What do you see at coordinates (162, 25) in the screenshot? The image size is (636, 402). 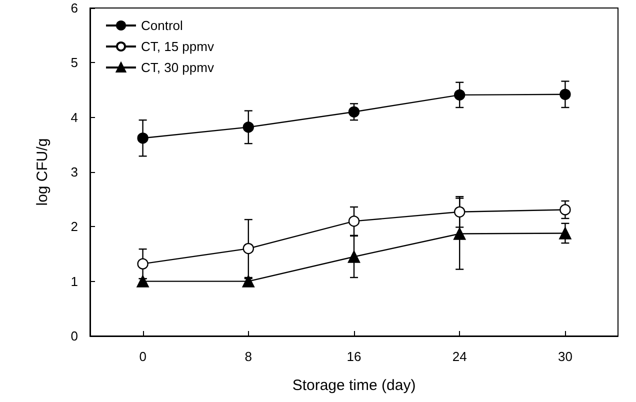 I see `legend-label: Control` at bounding box center [162, 25].